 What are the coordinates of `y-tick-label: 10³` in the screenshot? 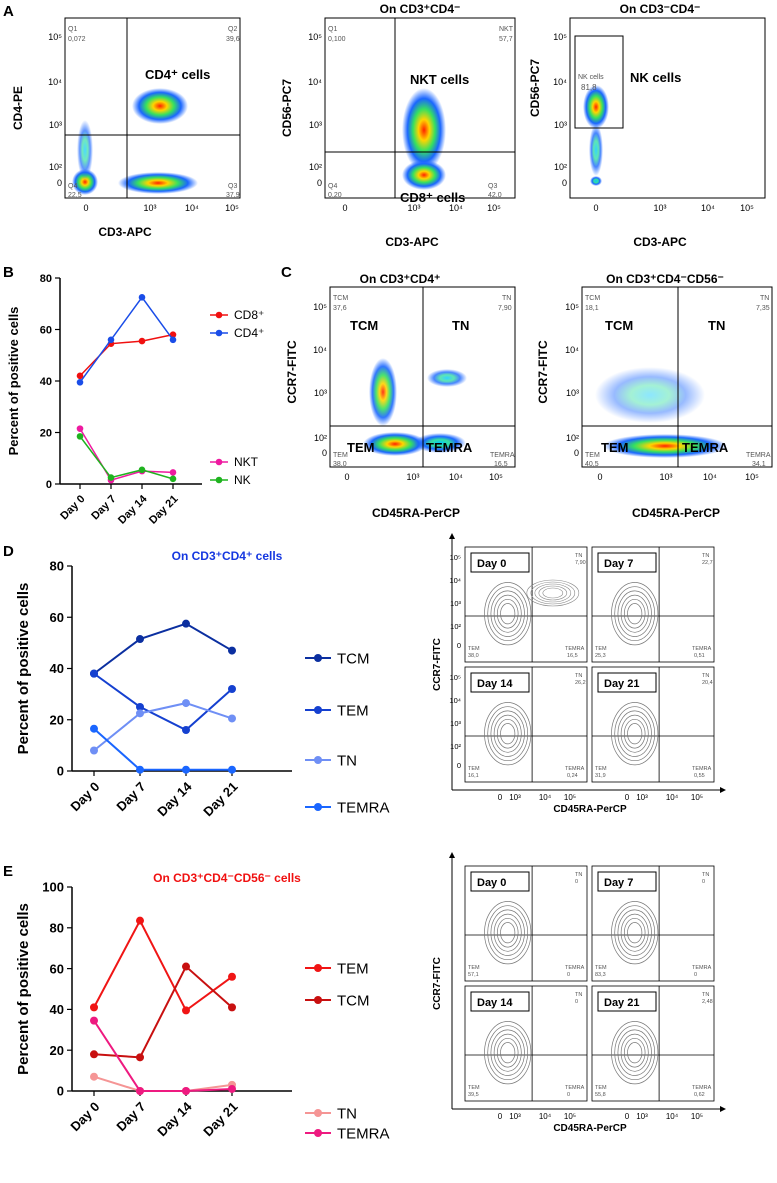 It's located at (455, 723).